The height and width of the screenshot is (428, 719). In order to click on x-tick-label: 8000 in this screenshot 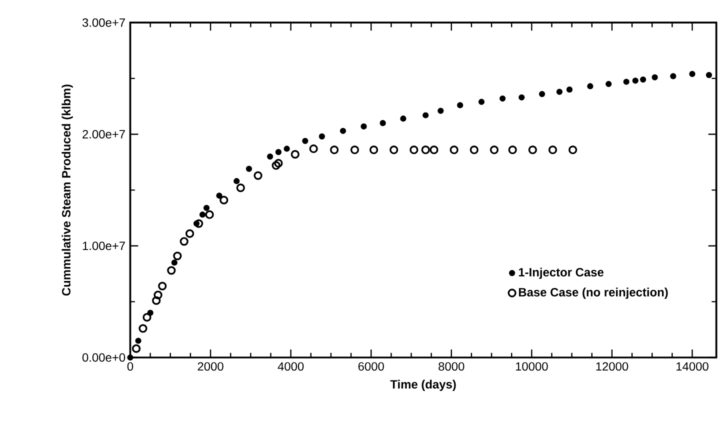, I will do `click(451, 366)`.